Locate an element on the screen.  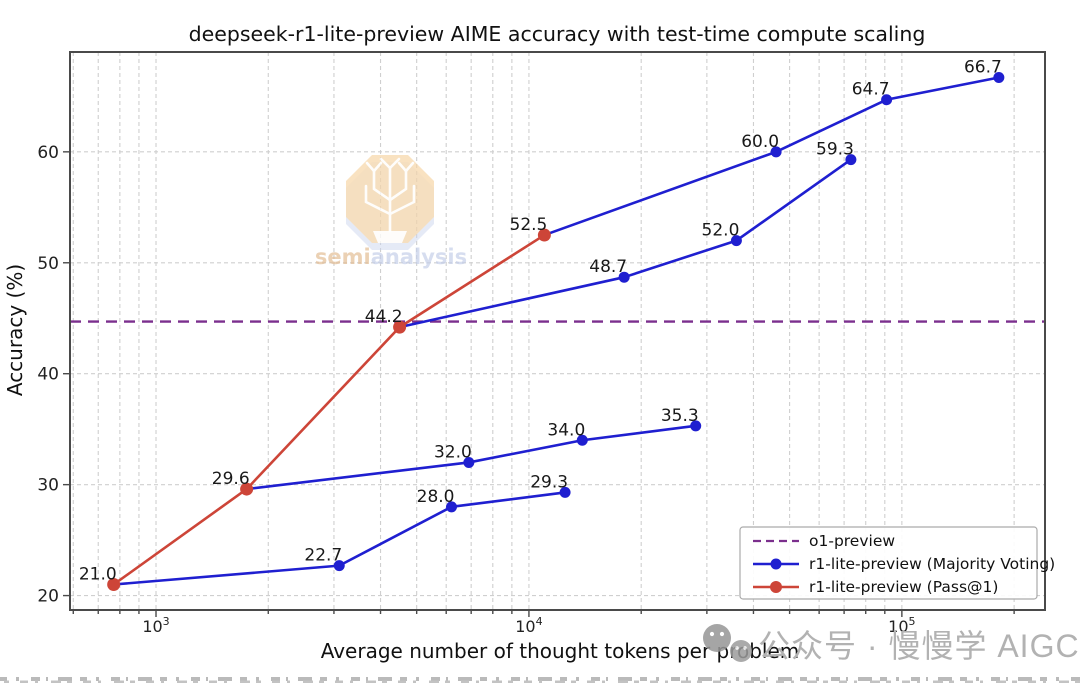
y-axis-label: Accuracy (%) is located at coordinates (15, 330).